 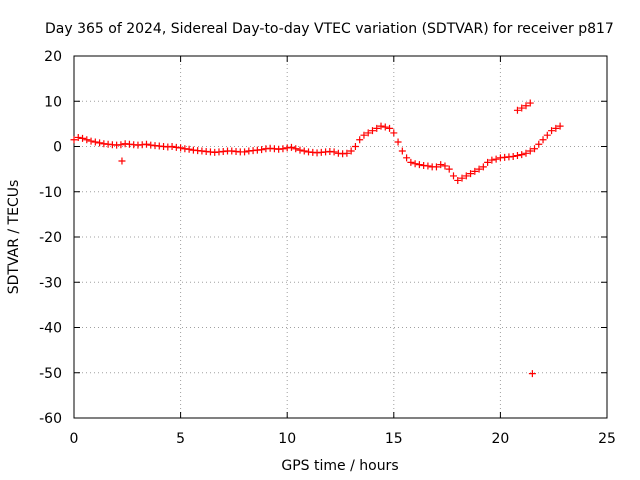 I want to click on y-tick-label: 0, so click(x=57, y=148).